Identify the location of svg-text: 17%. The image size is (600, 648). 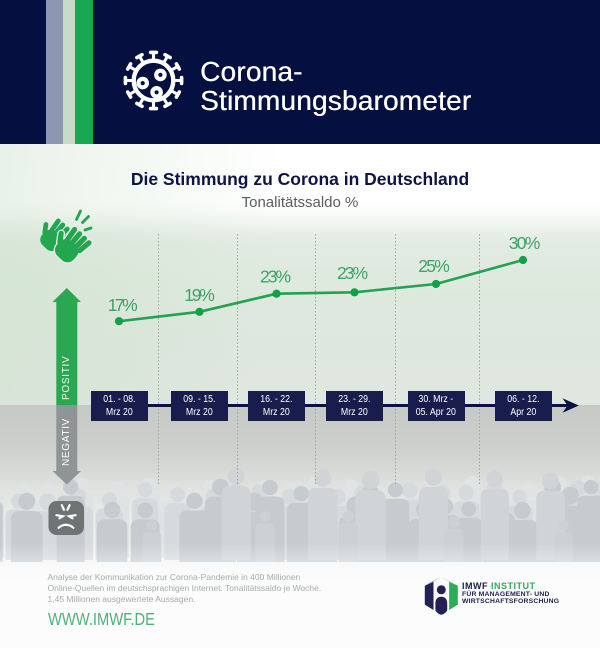
(123, 305).